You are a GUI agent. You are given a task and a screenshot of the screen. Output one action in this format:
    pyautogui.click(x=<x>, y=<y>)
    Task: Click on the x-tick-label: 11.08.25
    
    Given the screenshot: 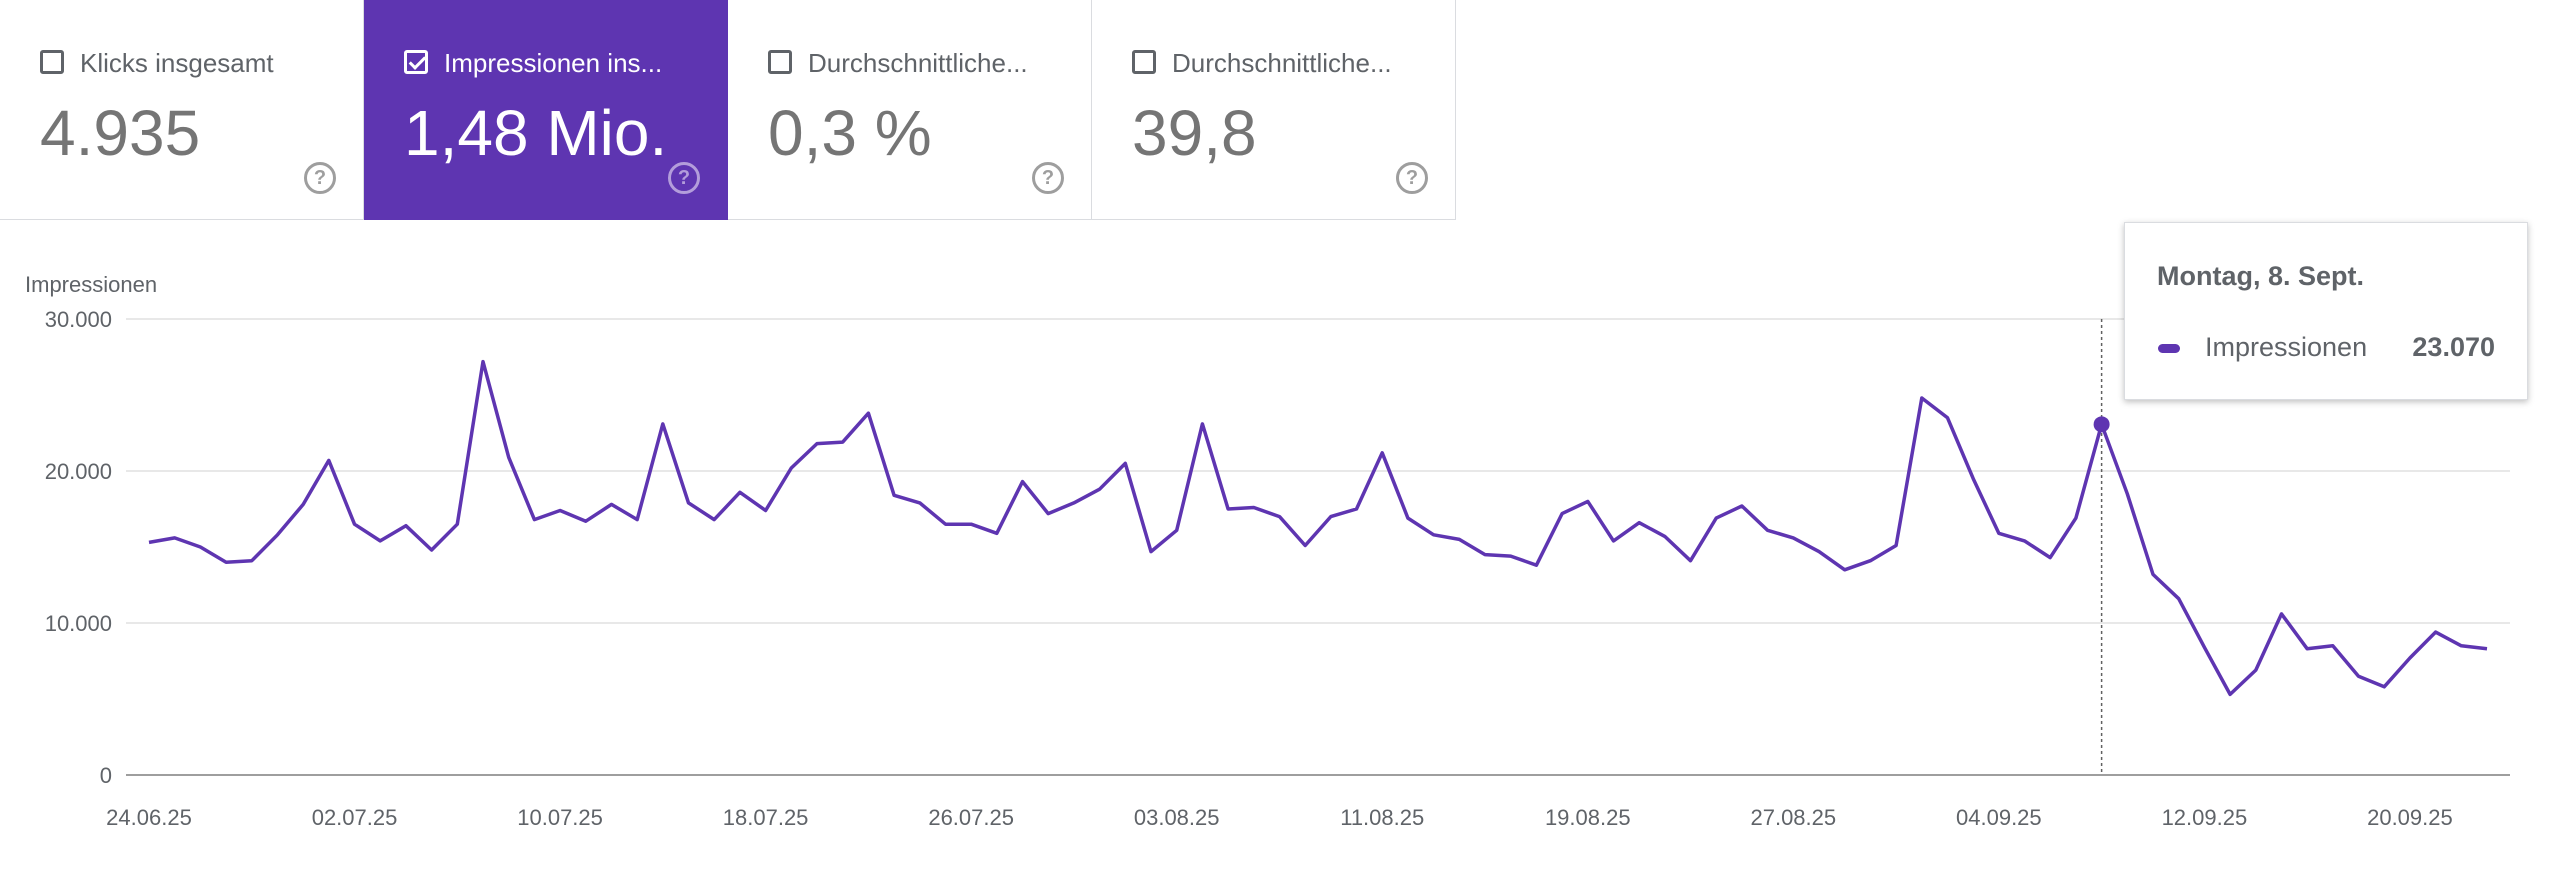 What is the action you would take?
    pyautogui.click(x=1382, y=817)
    